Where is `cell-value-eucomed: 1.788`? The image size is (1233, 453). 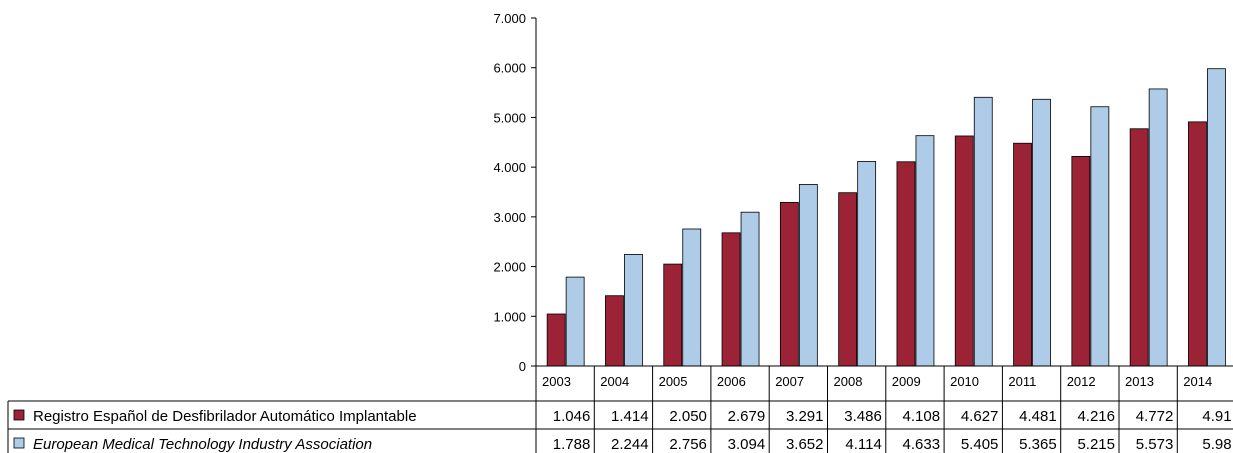 cell-value-eucomed: 1.788 is located at coordinates (572, 444).